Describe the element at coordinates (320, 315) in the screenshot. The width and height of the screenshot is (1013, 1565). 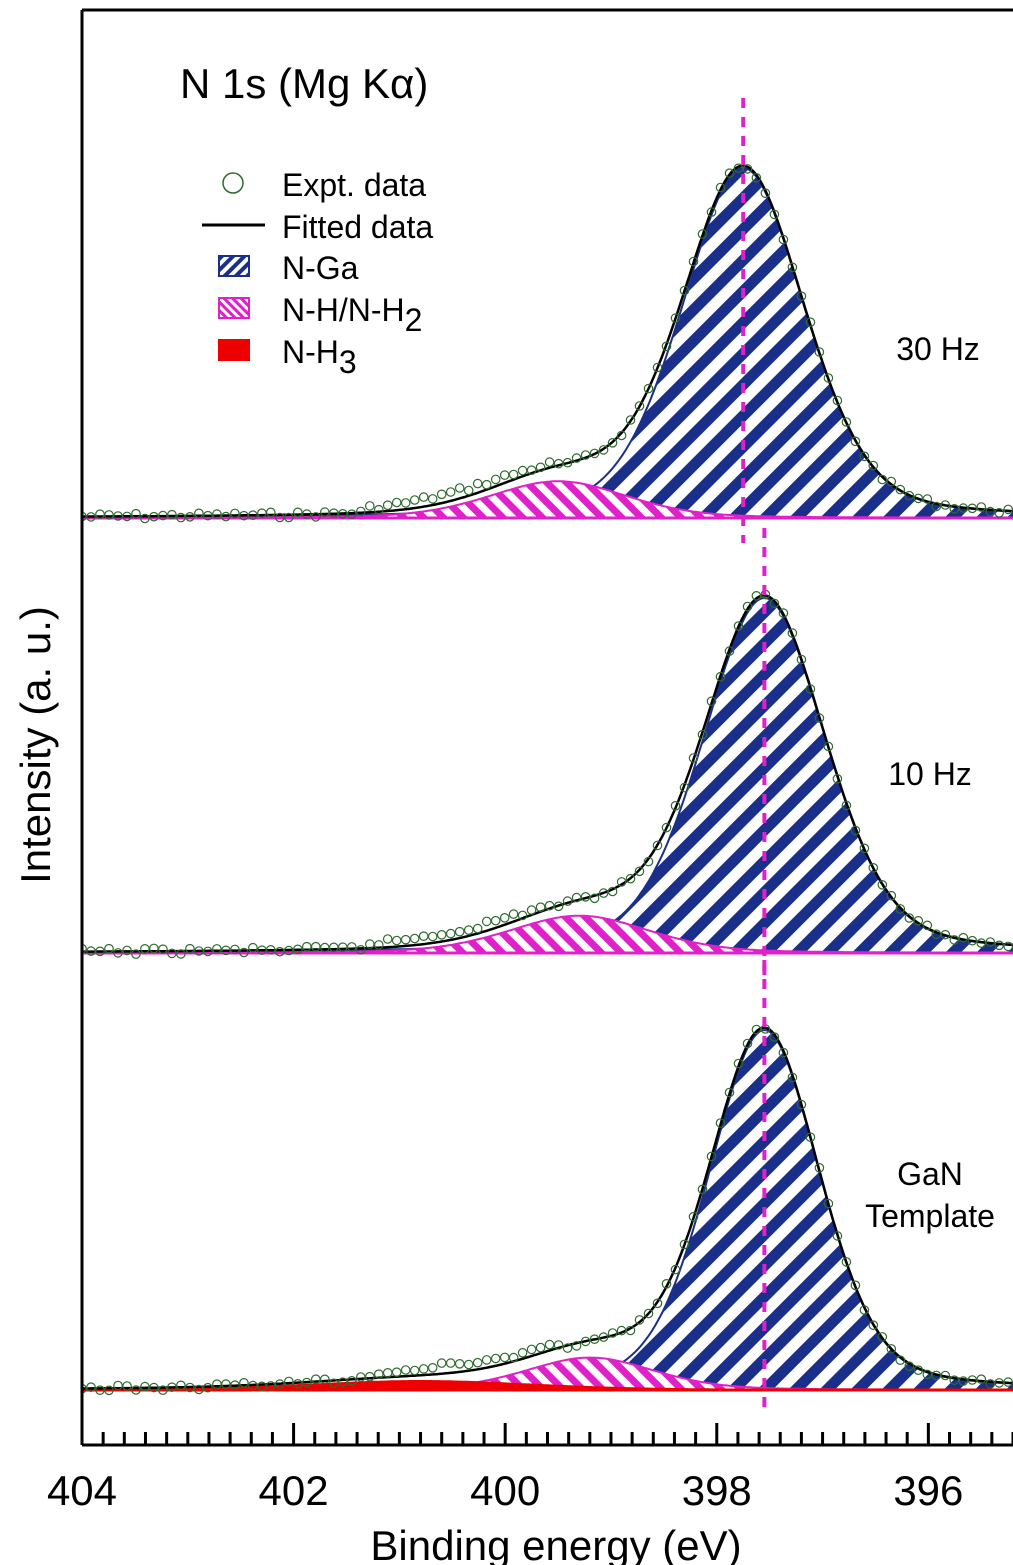
I see `legend-item: N-H/N-H2` at that location.